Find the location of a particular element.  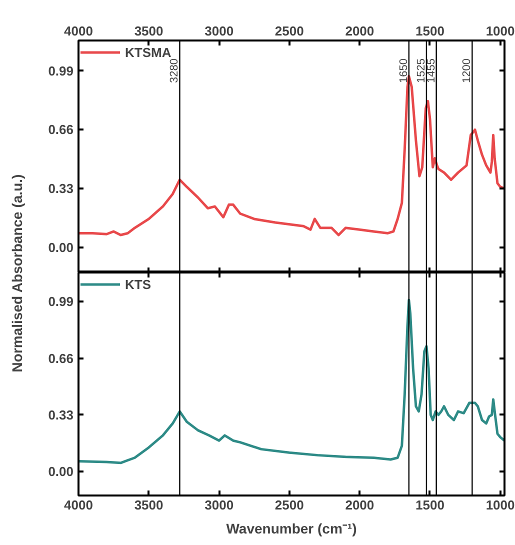

ref-line-label: 3280 is located at coordinates (174, 70).